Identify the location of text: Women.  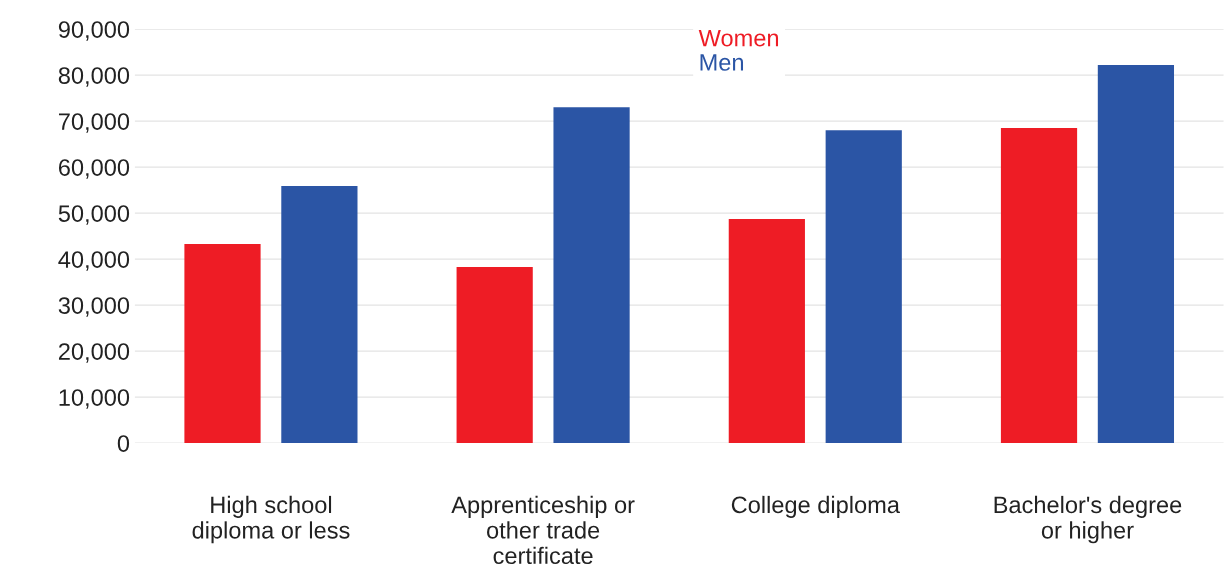
(738, 38).